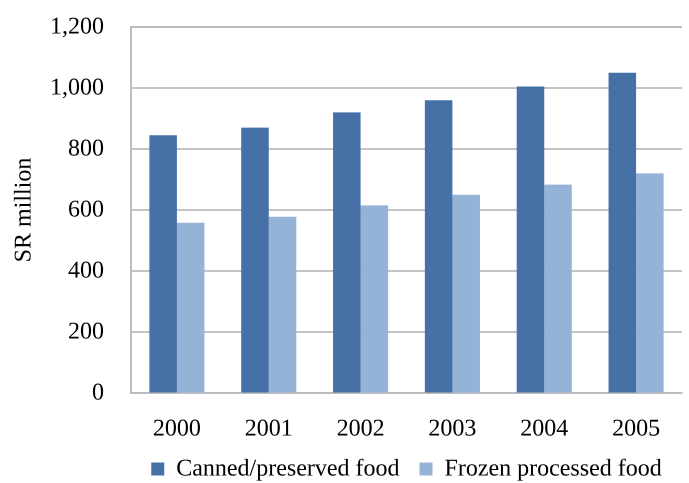 This screenshot has height=483, width=689. What do you see at coordinates (86, 148) in the screenshot?
I see `y-tick-label: 800` at bounding box center [86, 148].